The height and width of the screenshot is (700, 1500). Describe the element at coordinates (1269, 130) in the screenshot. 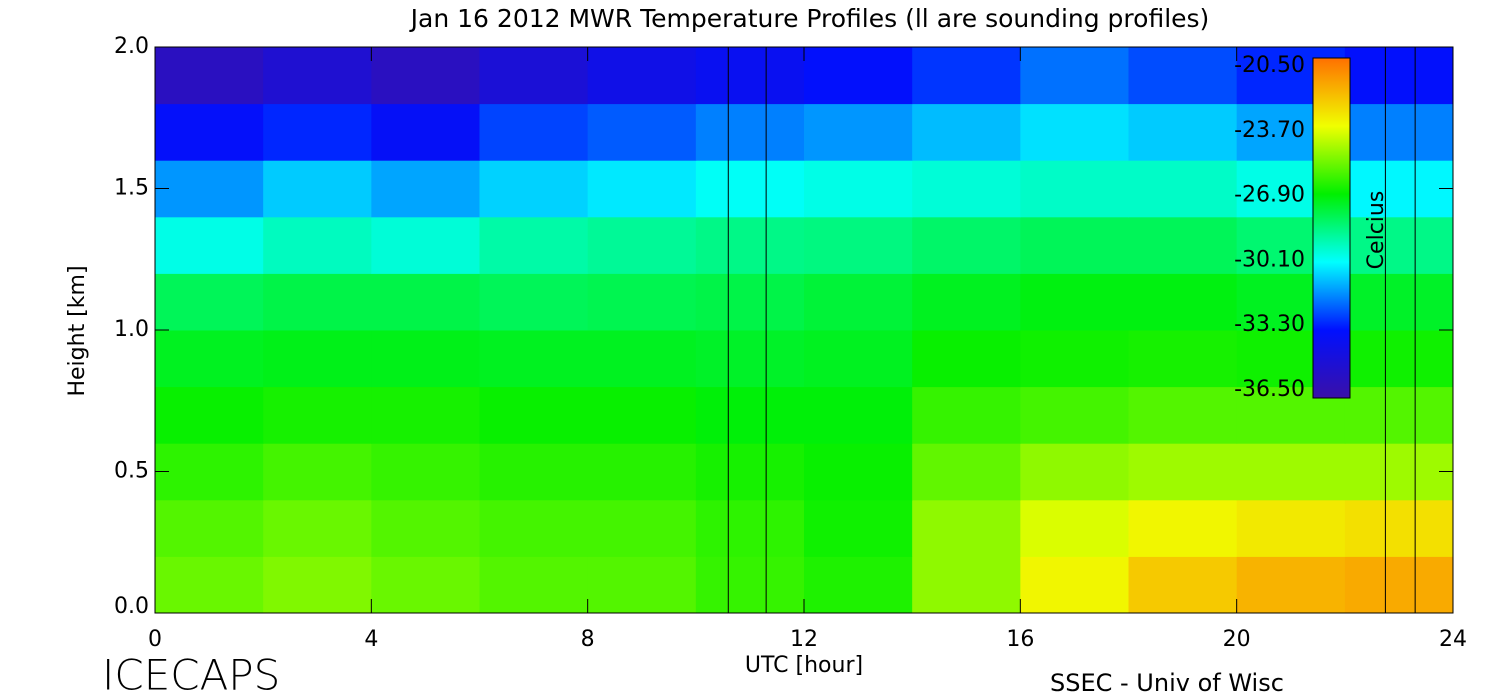

I see `colorbar-tick-label: -23.70` at that location.